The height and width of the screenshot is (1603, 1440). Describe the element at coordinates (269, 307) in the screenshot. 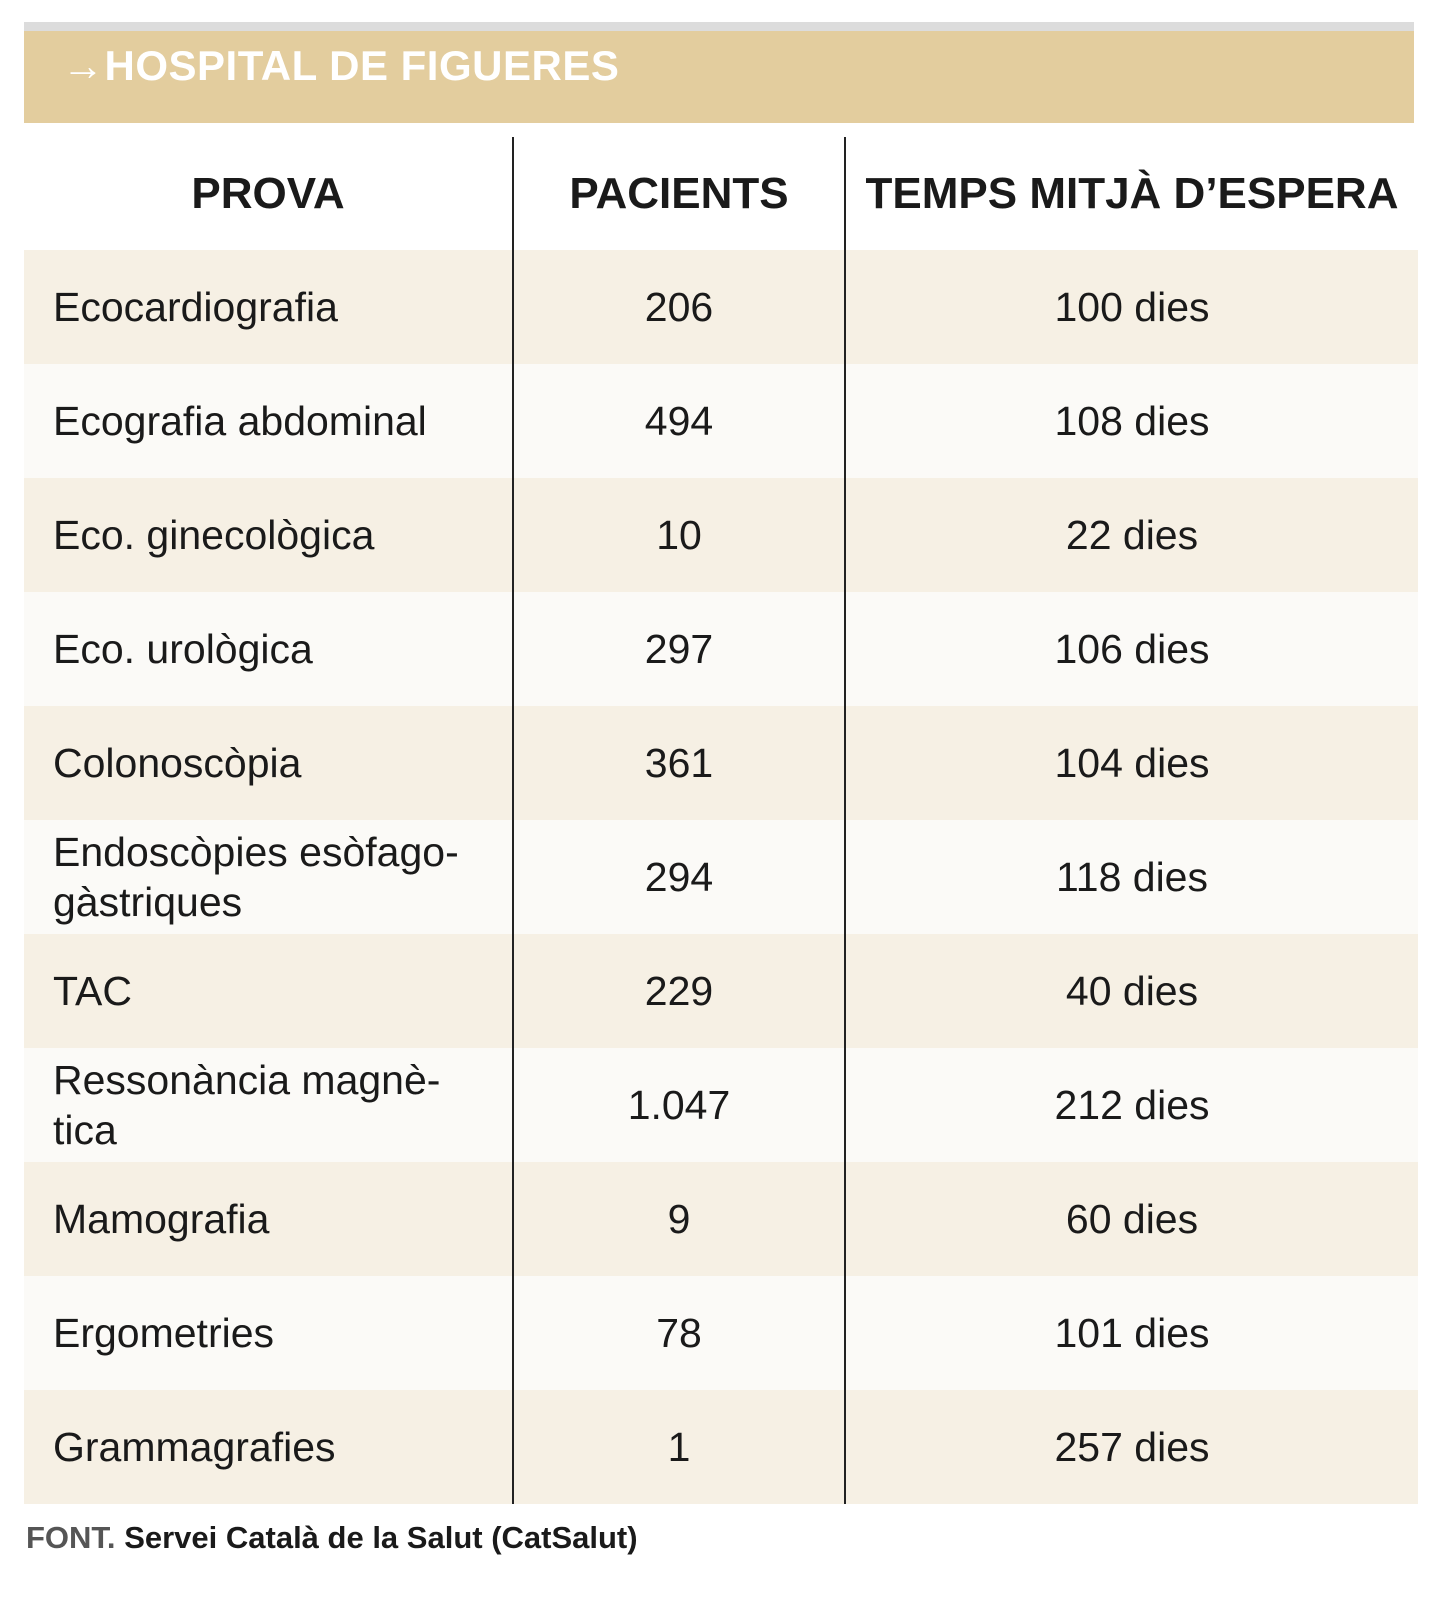

I see `table-cell: Ecocardiografia` at that location.